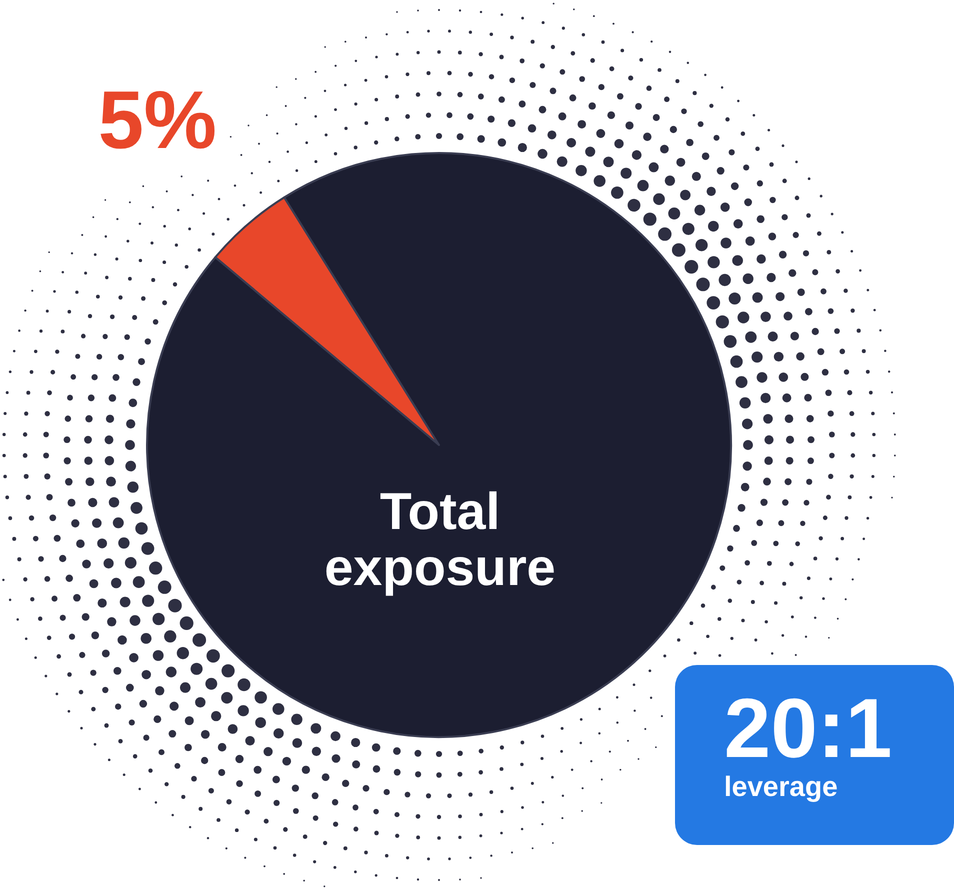  What do you see at coordinates (814, 755) in the screenshot?
I see `info-card: 20:1 leverage` at bounding box center [814, 755].